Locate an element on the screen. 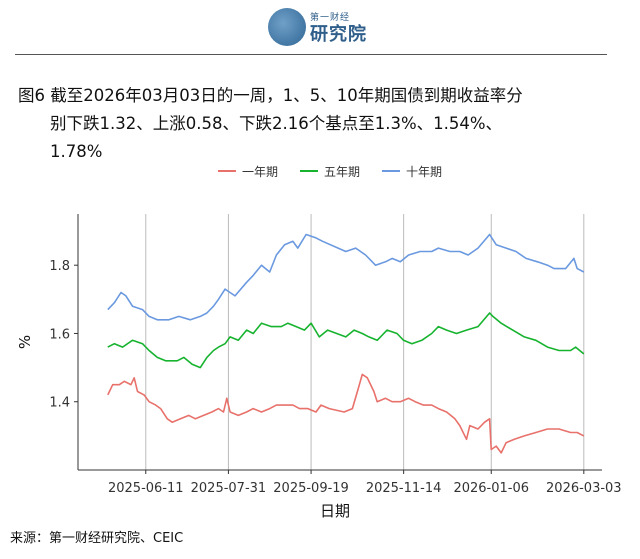  chart-legend: 一年期 五年期 十年期 is located at coordinates (320, 171).